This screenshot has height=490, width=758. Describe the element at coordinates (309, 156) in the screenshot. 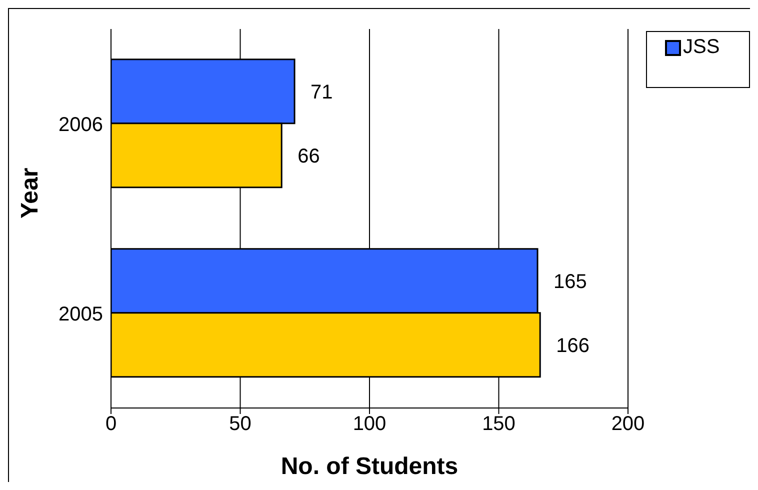

I see `data-label: 66` at that location.